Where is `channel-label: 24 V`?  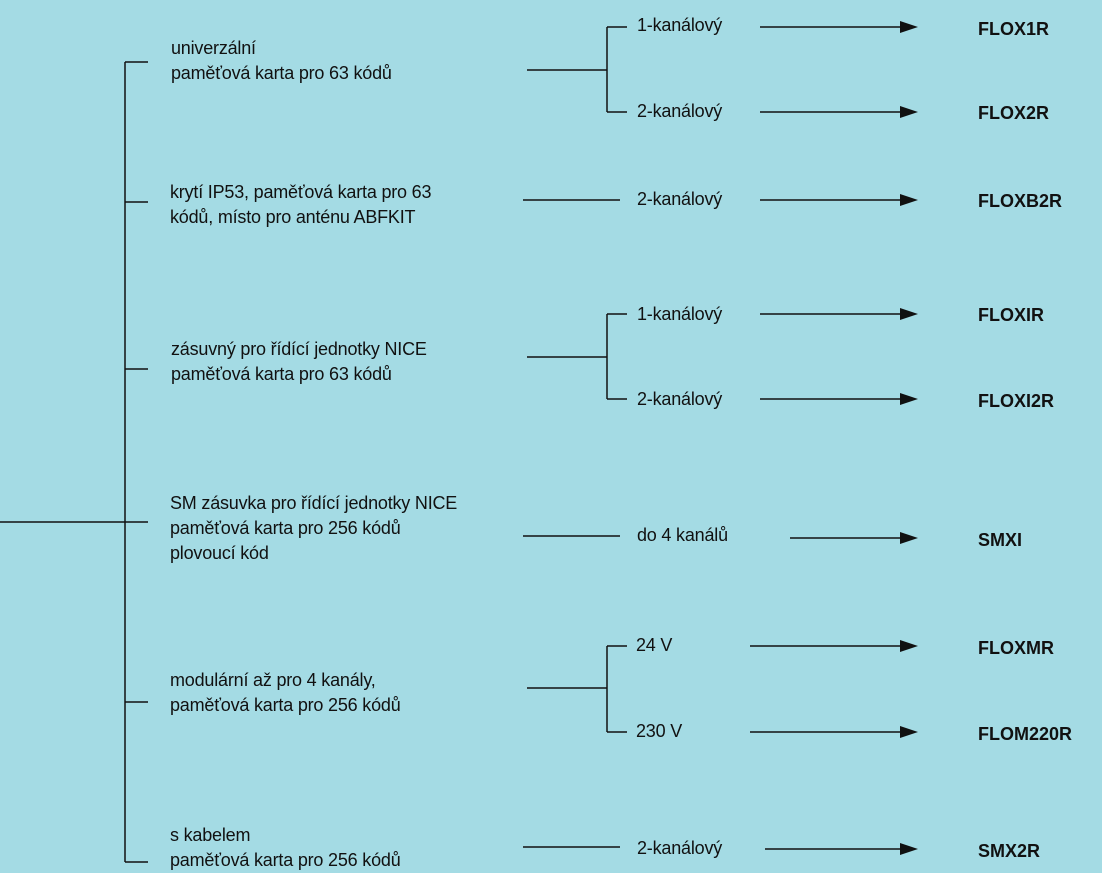 channel-label: 24 V is located at coordinates (654, 645).